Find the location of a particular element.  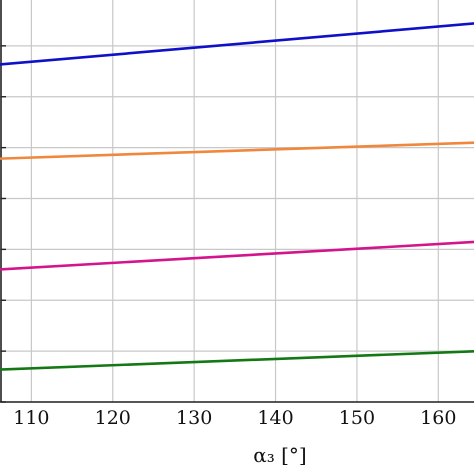

x-tick-label-1: 110 is located at coordinates (31, 418).